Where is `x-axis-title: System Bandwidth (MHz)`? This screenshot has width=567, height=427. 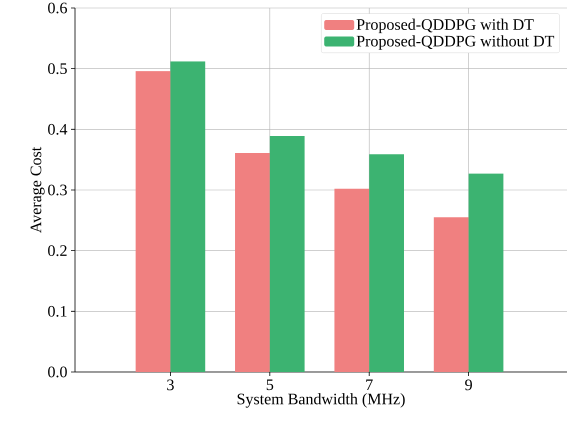
x-axis-title: System Bandwidth (MHz) is located at coordinates (321, 400).